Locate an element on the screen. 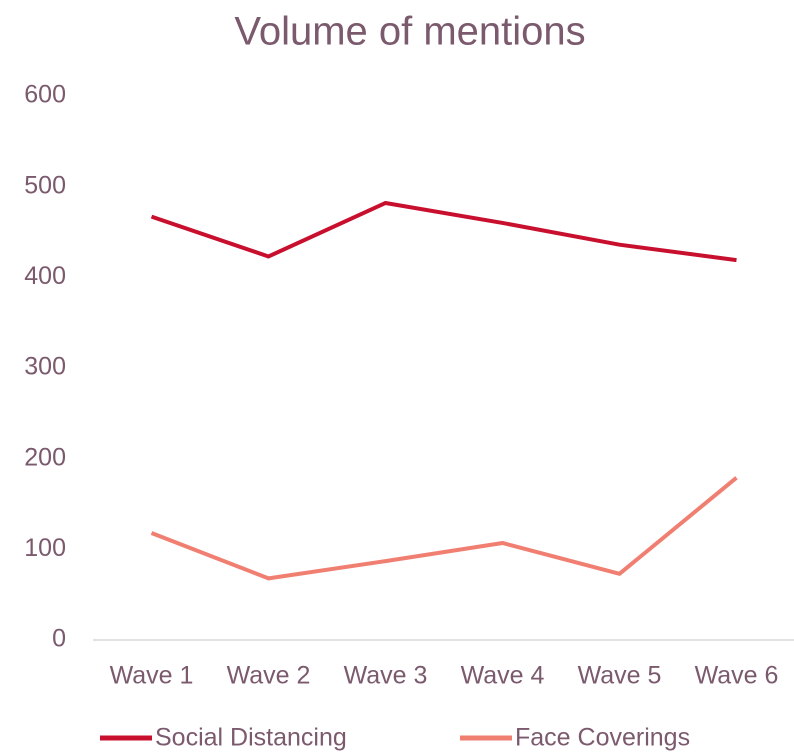 The image size is (794, 755). x-tick-label: Wave 1 is located at coordinates (152, 676).